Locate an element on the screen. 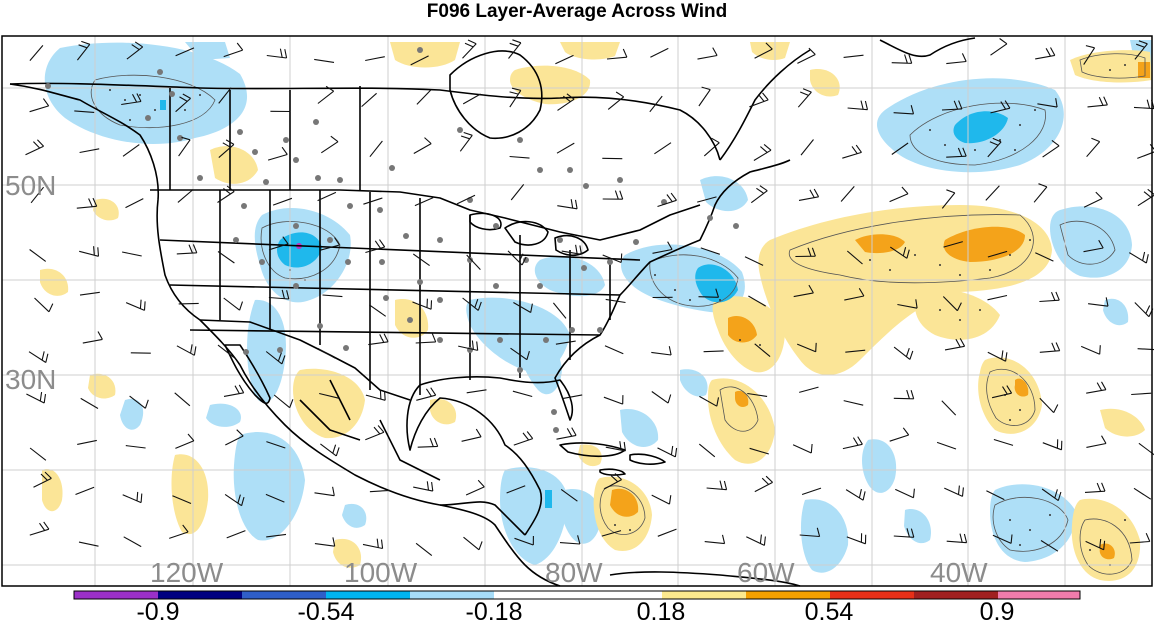 The image size is (1154, 622). lon-label-60w: 60W is located at coordinates (766, 572).